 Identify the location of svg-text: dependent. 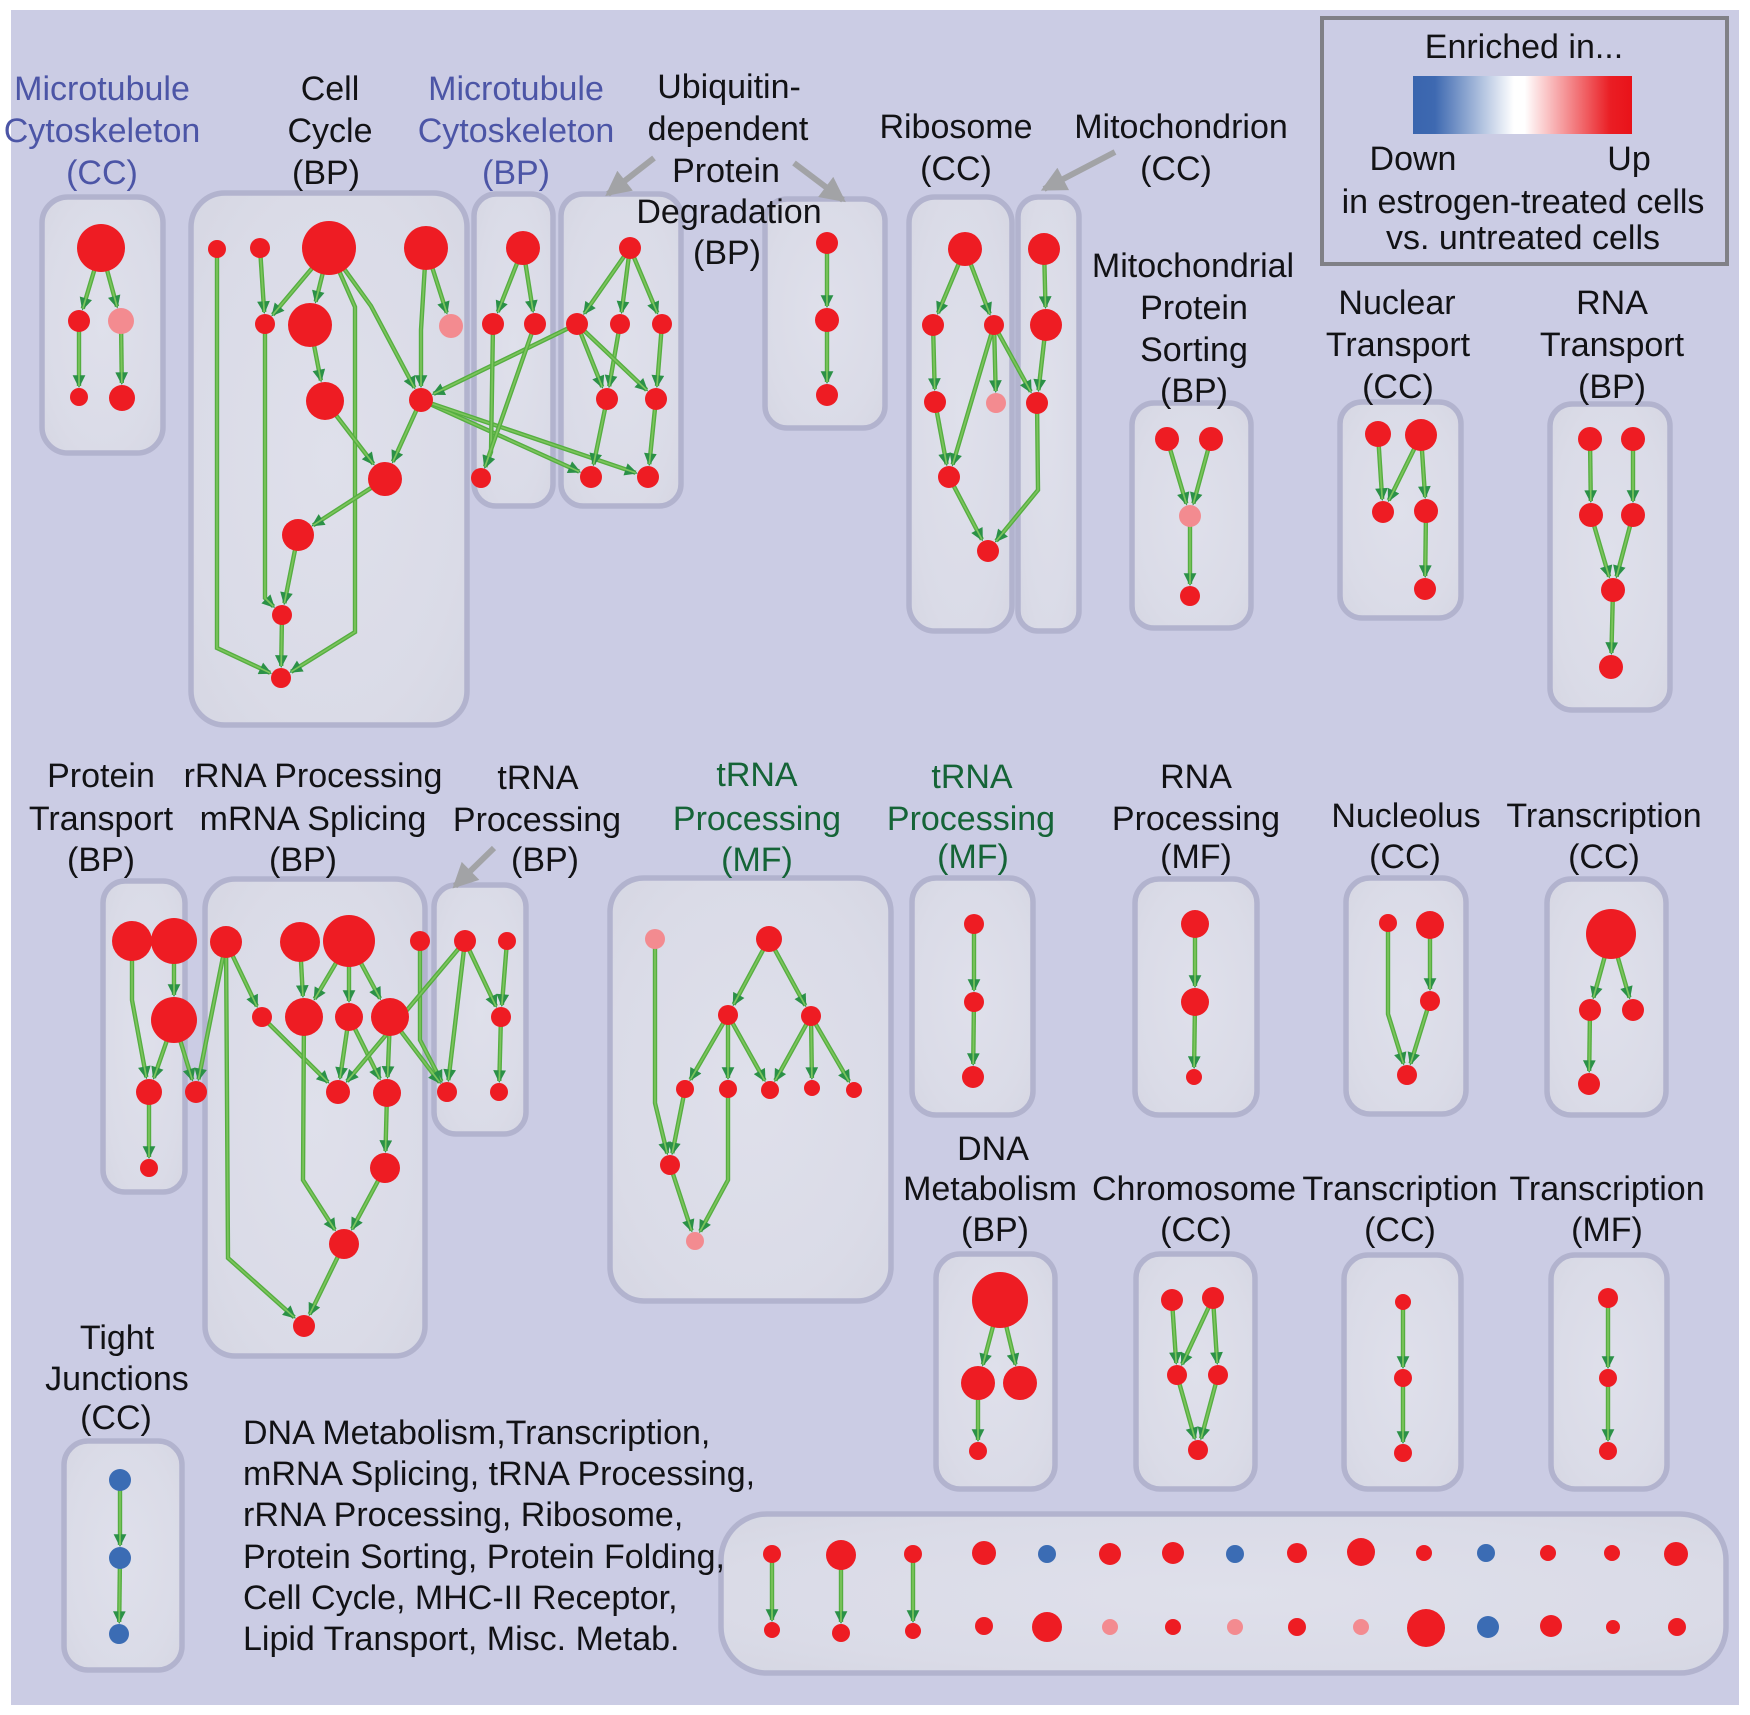
(728, 129).